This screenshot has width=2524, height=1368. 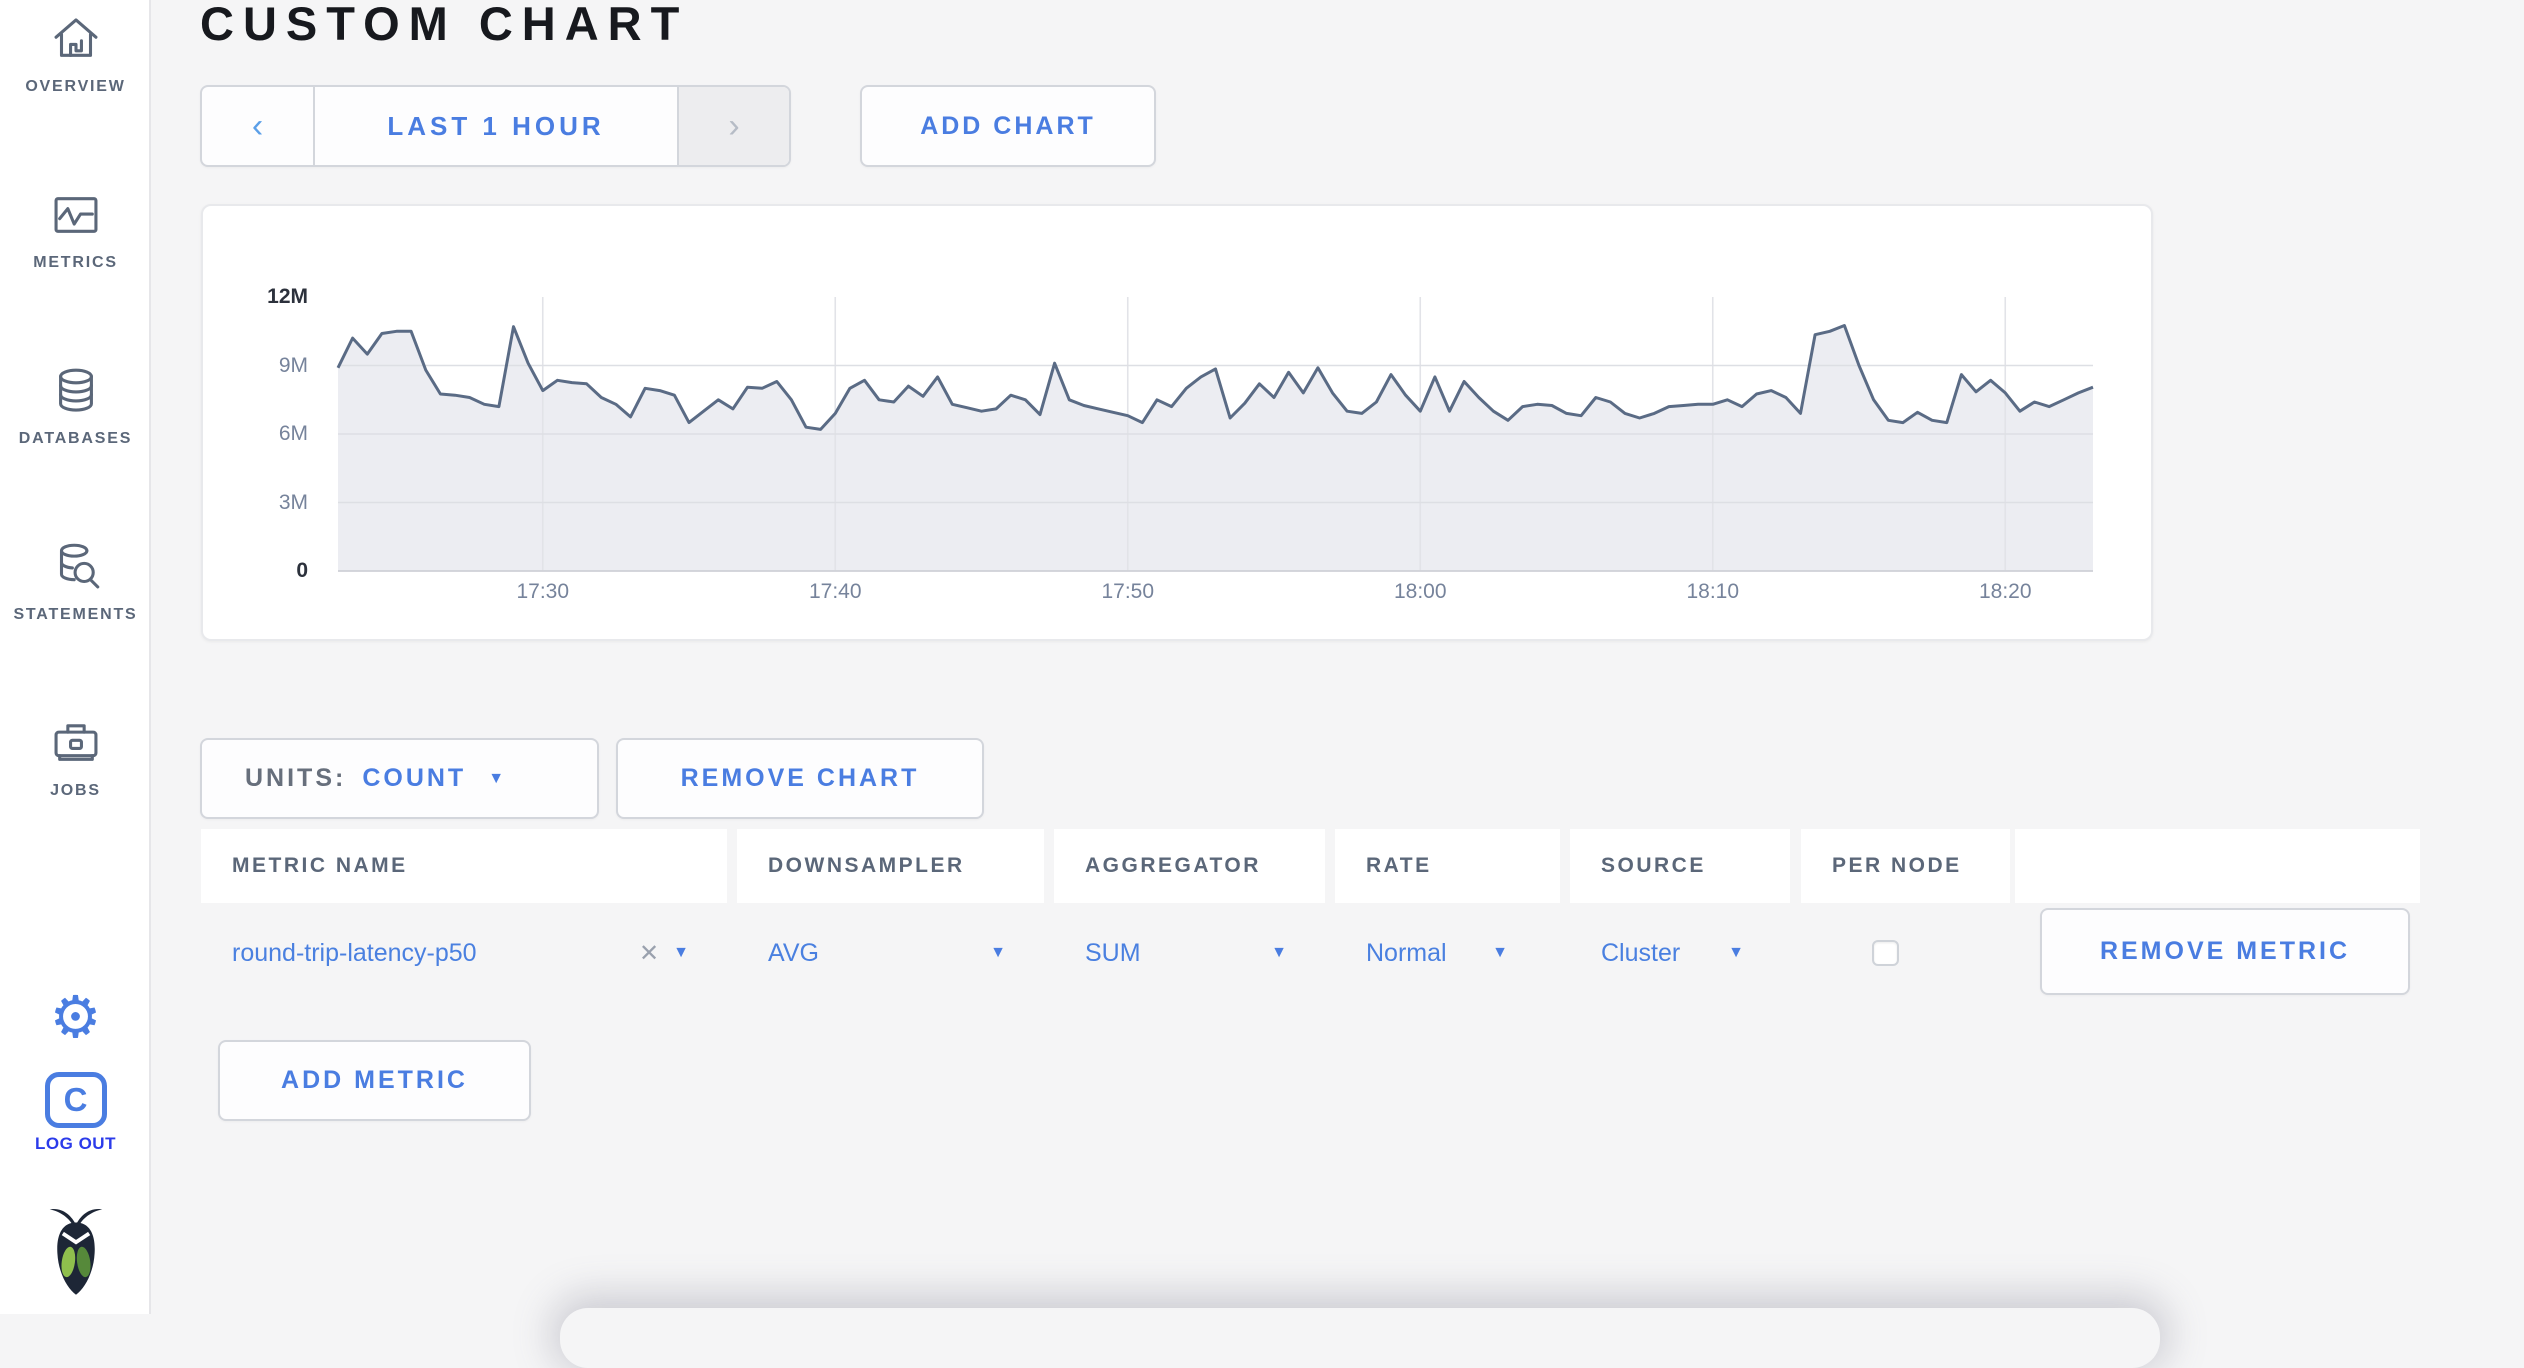 What do you see at coordinates (302, 570) in the screenshot?
I see `y-tick-label: 0` at bounding box center [302, 570].